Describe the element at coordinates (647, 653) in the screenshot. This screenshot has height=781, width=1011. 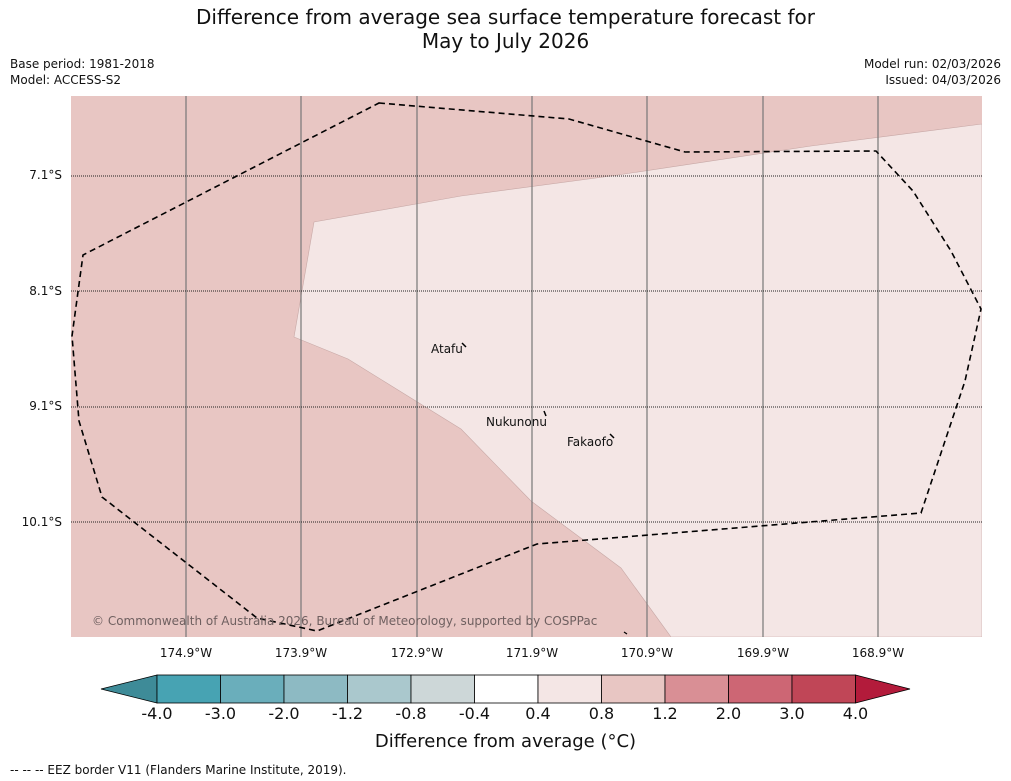
I see `lon-label-170-9w: 170.9°W` at that location.